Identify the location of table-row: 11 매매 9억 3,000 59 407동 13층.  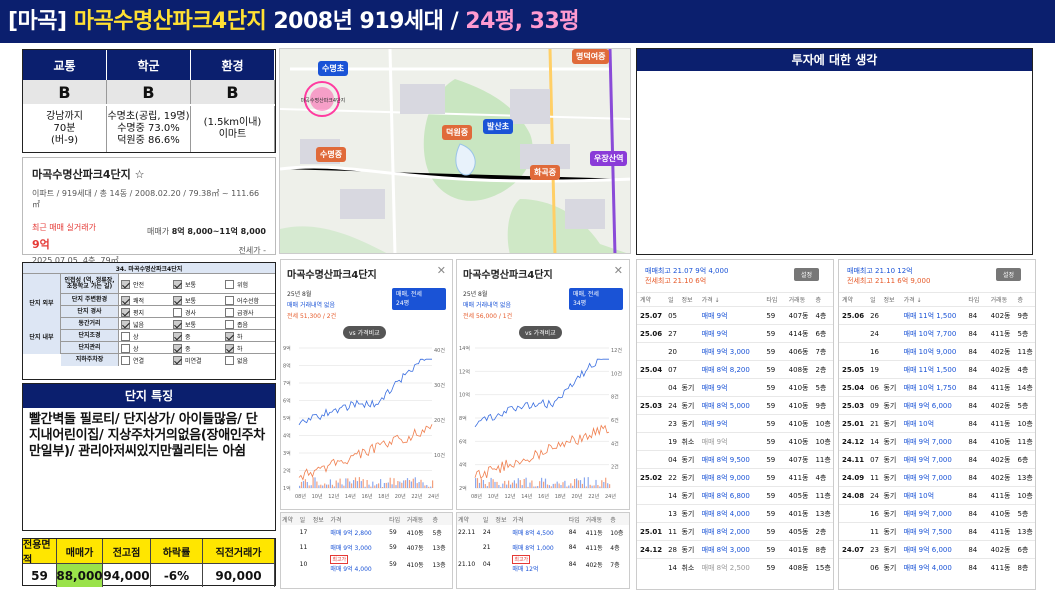
(366, 547).